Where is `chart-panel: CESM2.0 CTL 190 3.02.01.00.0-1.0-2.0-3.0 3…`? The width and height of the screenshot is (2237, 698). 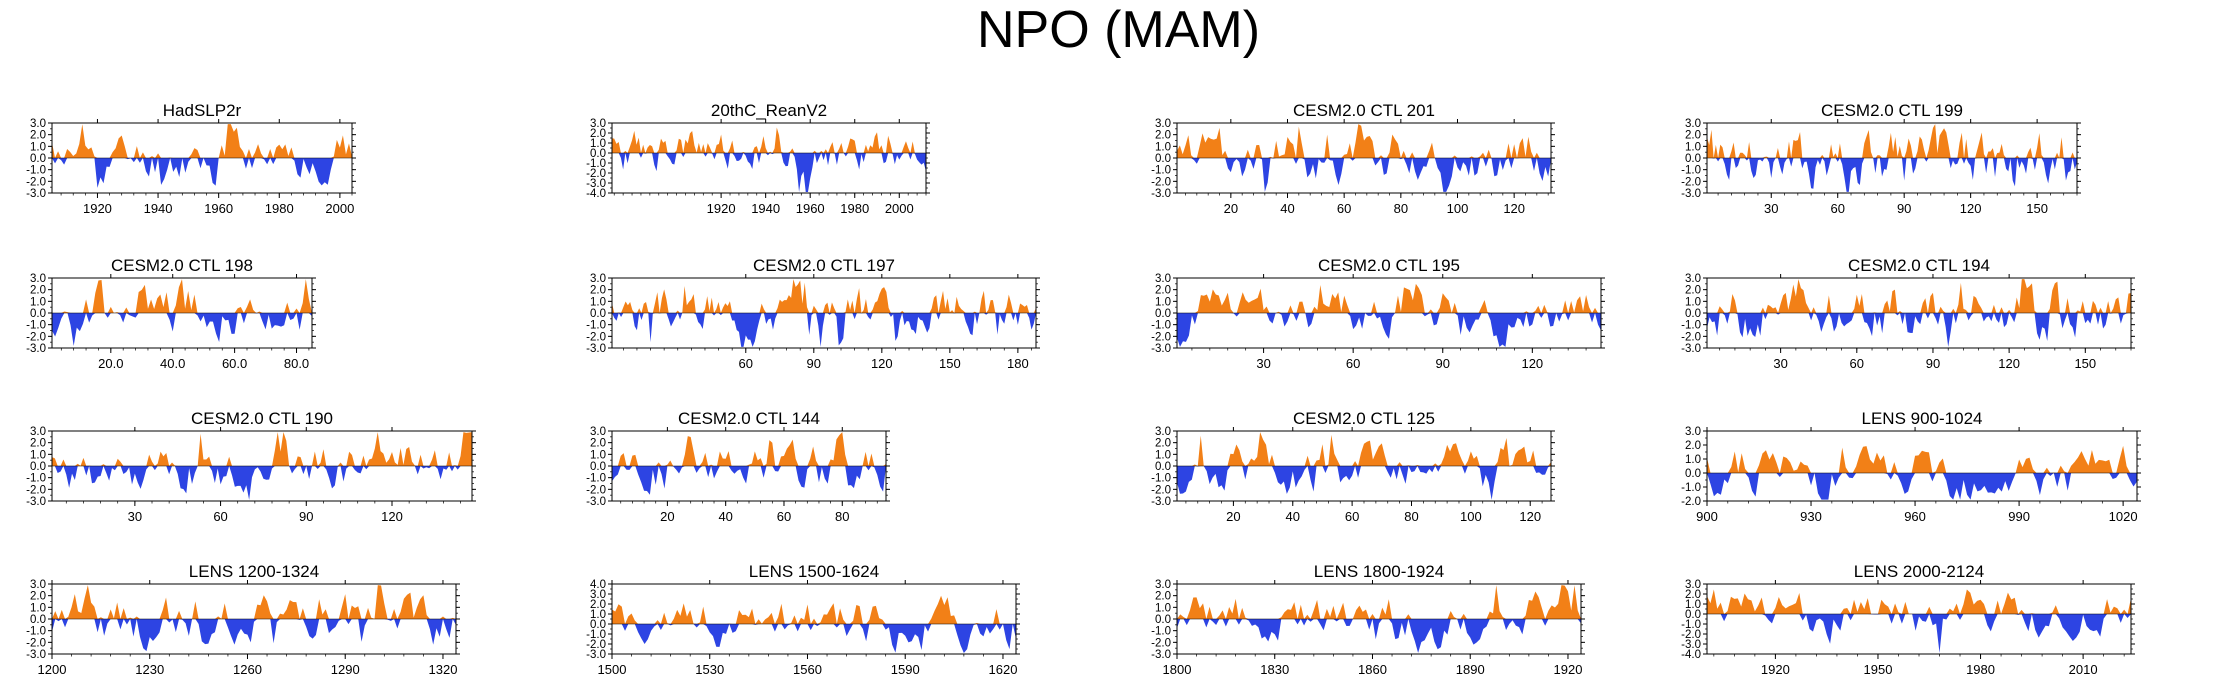
chart-panel: CESM2.0 CTL 190 3.02.01.00.0-1.0-2.0-3.0 3… is located at coordinates (251, 466).